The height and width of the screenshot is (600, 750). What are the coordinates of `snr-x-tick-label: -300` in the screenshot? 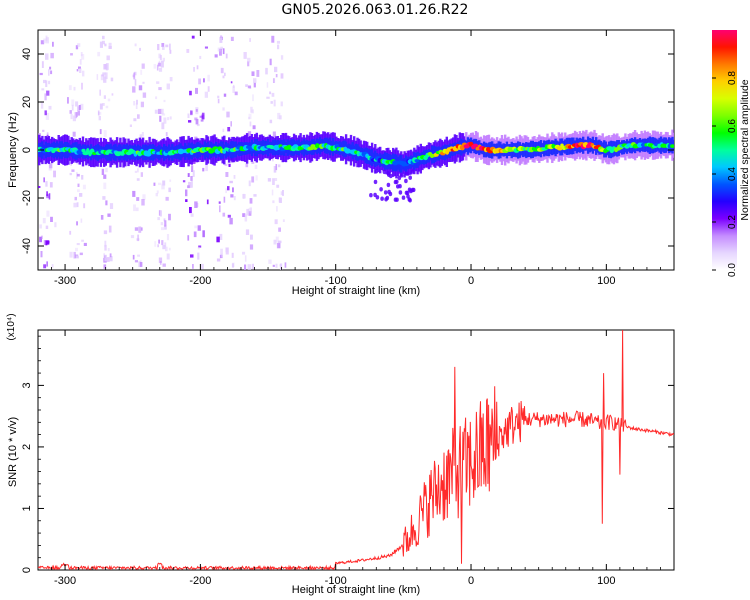 It's located at (65, 581).